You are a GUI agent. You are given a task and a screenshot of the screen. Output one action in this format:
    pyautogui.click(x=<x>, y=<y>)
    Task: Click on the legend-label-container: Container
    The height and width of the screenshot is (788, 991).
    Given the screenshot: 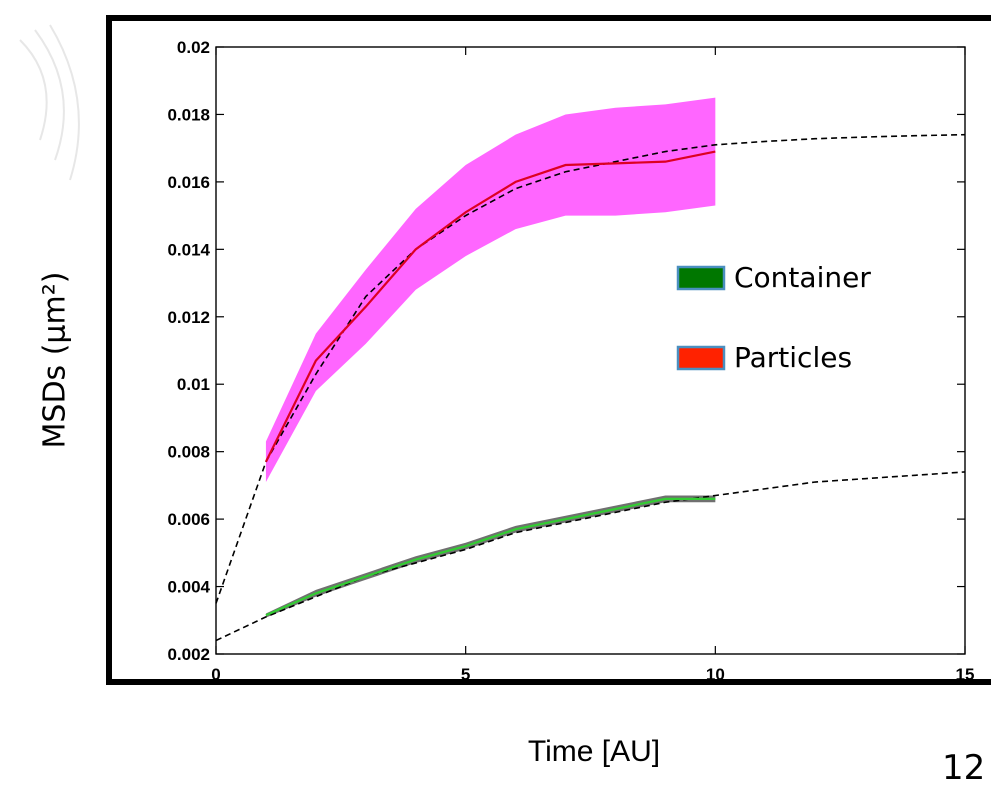 What is the action you would take?
    pyautogui.click(x=802, y=277)
    